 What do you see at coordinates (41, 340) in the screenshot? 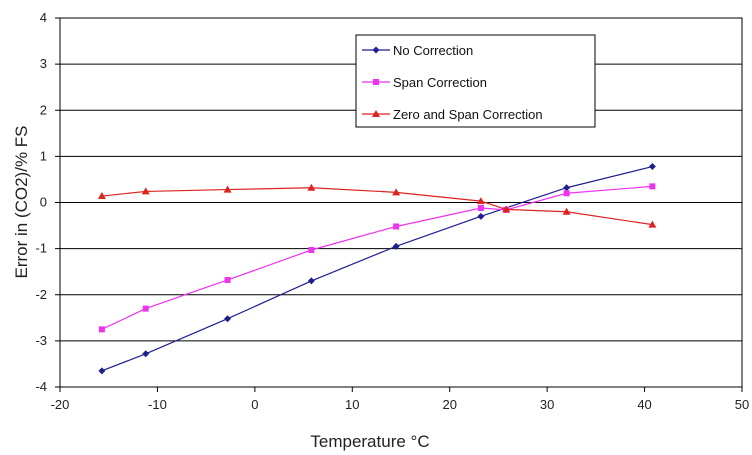
I see `y-tick-label: -3` at bounding box center [41, 340].